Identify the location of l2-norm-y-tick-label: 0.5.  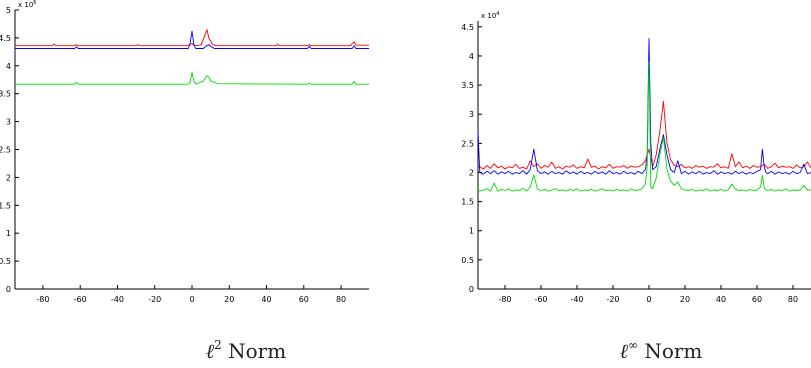
(5, 261).